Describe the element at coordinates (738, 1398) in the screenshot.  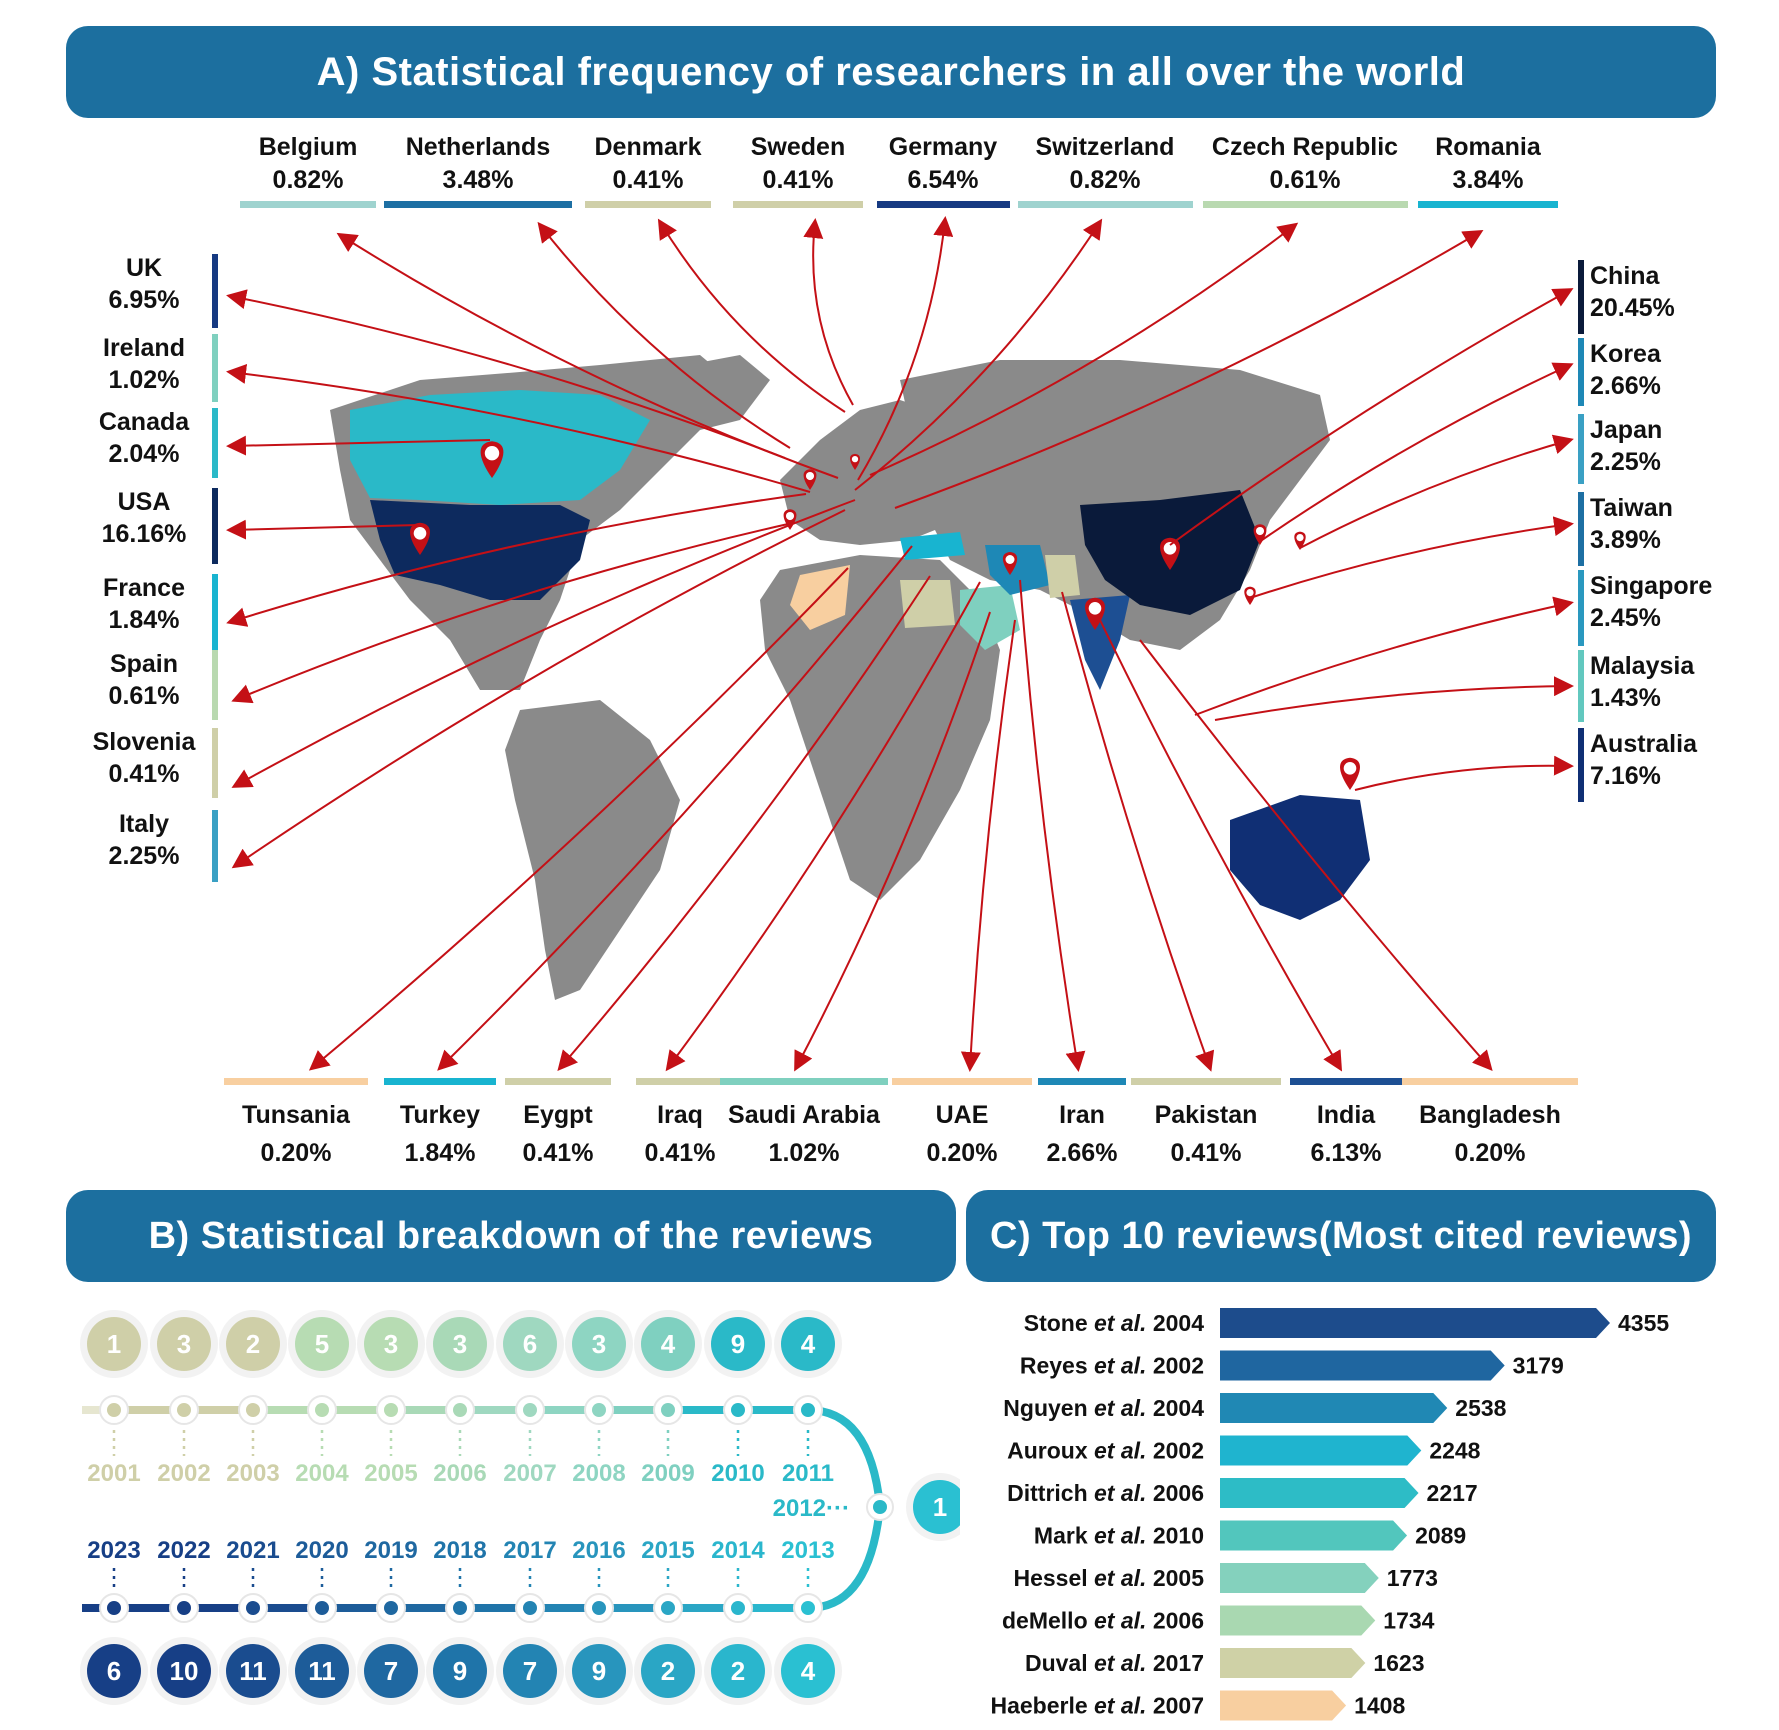
I see `year-node-2010: 9 2010` at that location.